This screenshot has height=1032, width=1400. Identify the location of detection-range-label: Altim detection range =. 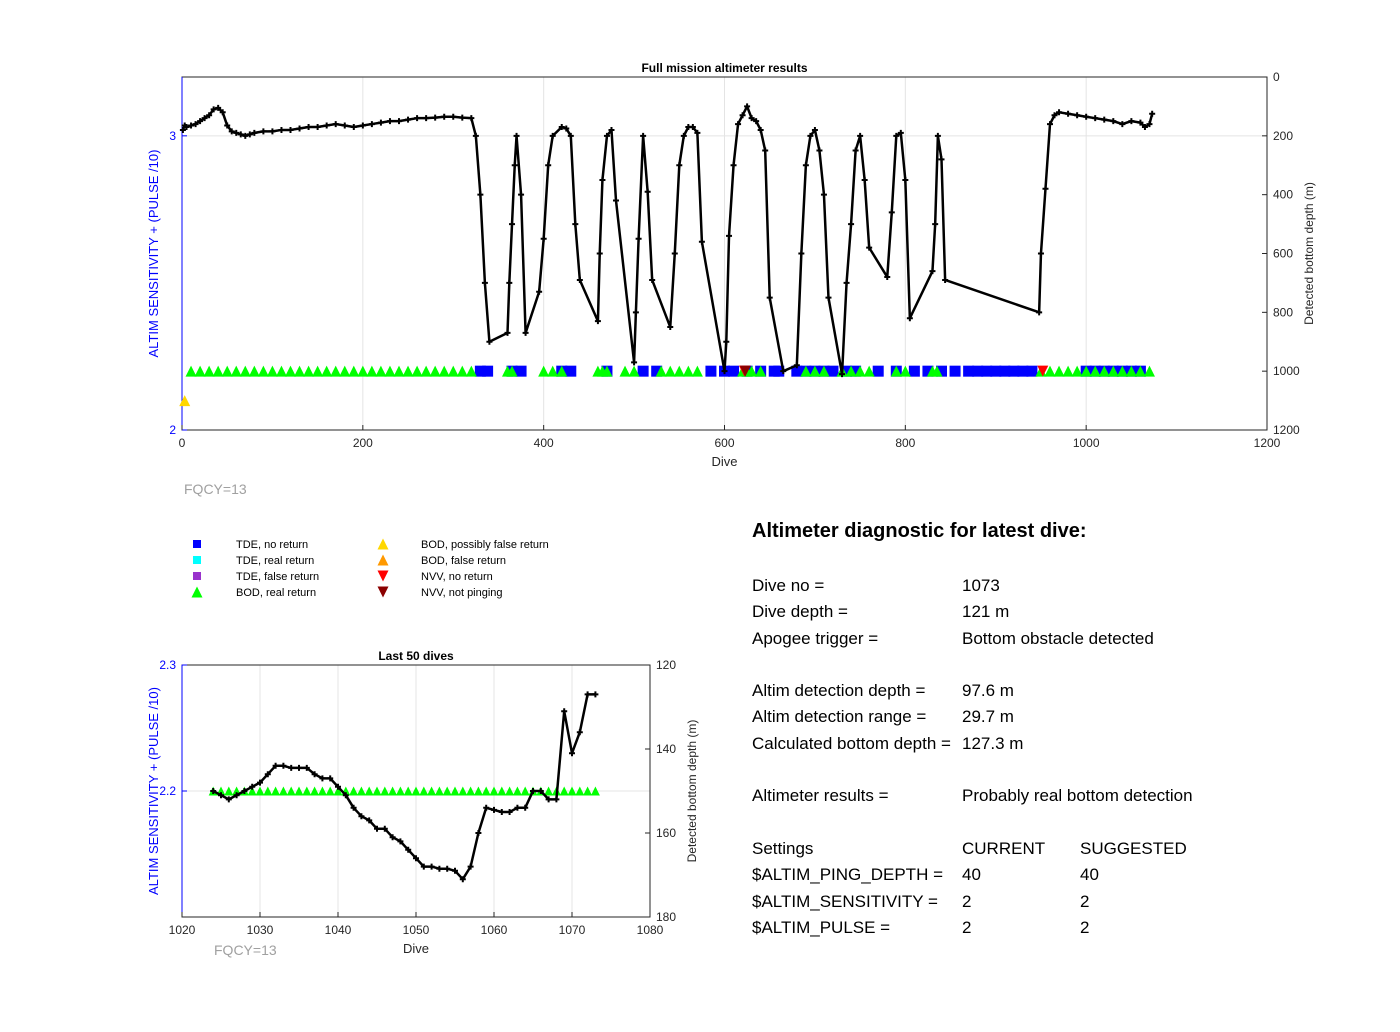
(839, 717).